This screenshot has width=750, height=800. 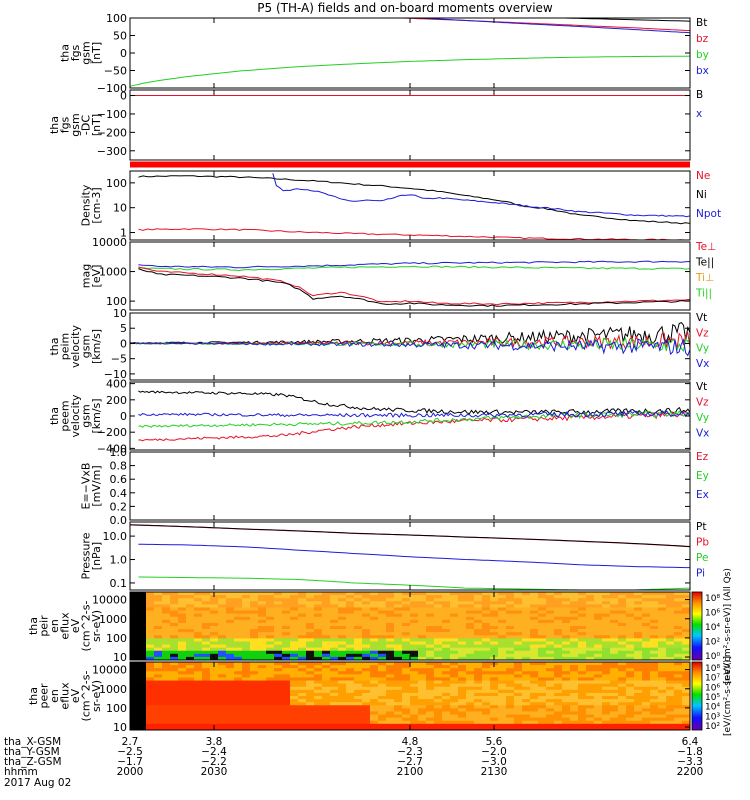 I want to click on colorbar-title: [eV/(cm²-s-sr-eV)] (All Qs), so click(x=728, y=626).